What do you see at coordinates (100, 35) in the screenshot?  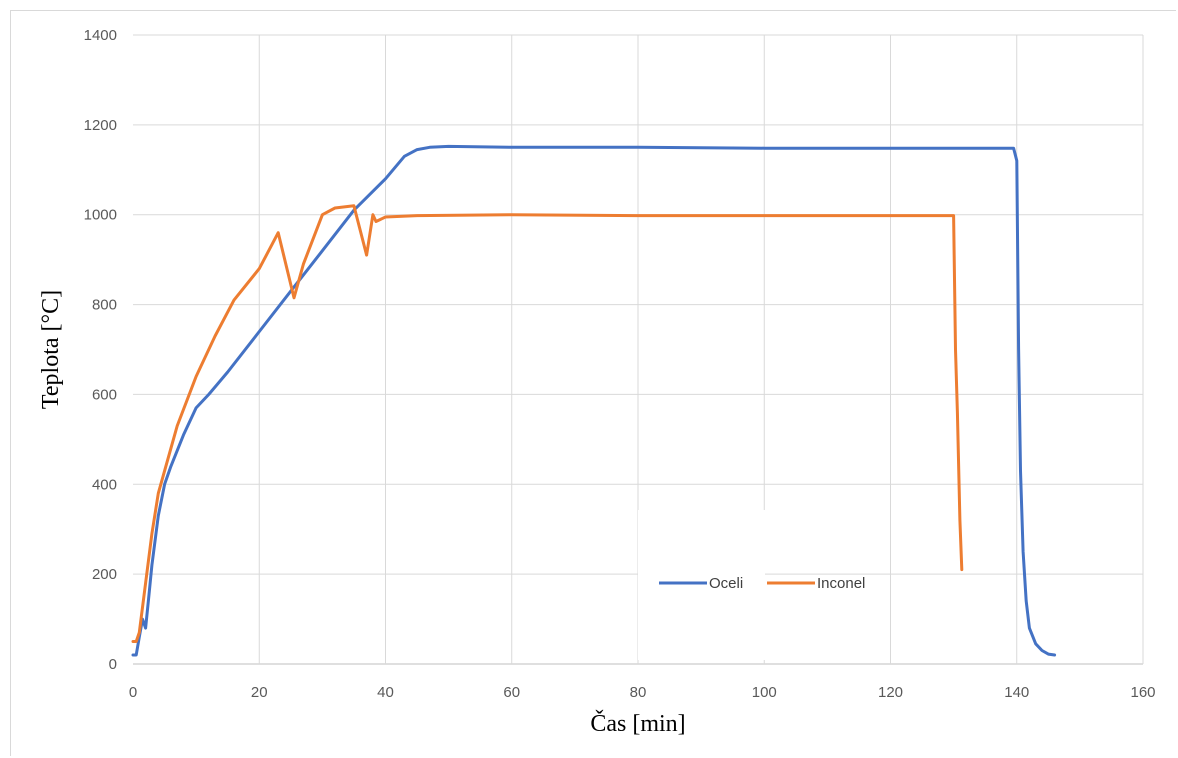 I see `y-tick-label-7: 1400` at bounding box center [100, 35].